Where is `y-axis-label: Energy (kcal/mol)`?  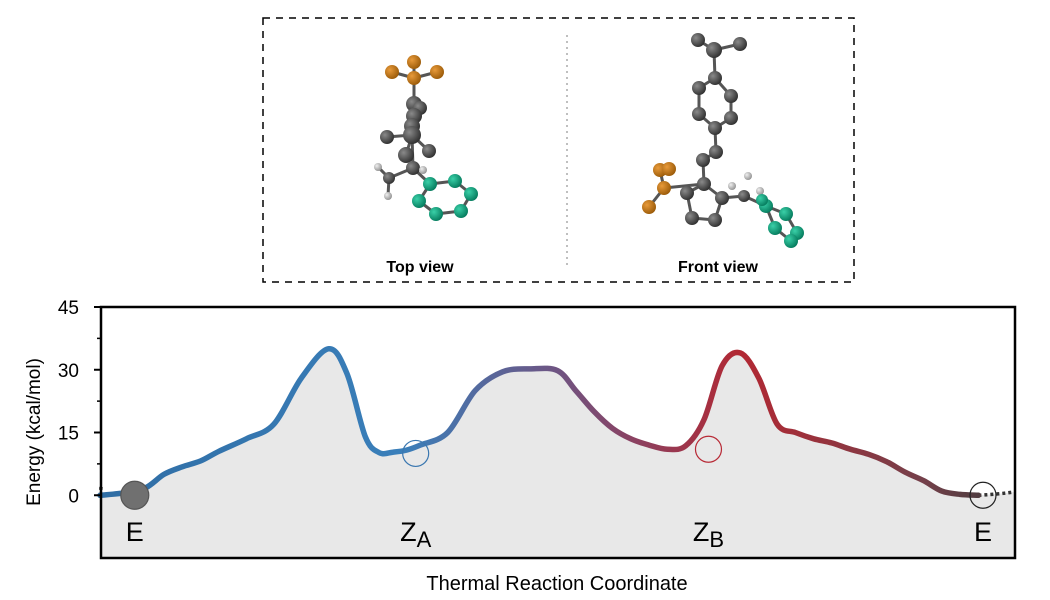
y-axis-label: Energy (kcal/mol) is located at coordinates (34, 432).